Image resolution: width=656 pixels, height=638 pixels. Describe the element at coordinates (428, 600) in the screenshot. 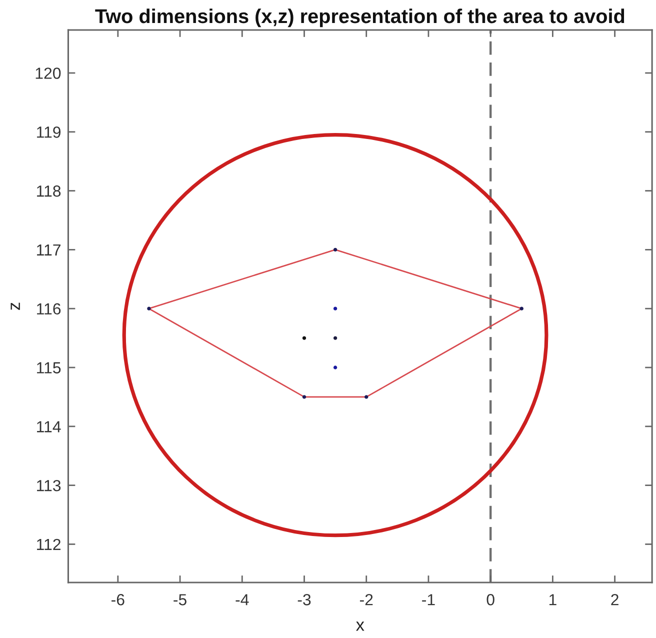

I see `x-tick-label: -1` at that location.